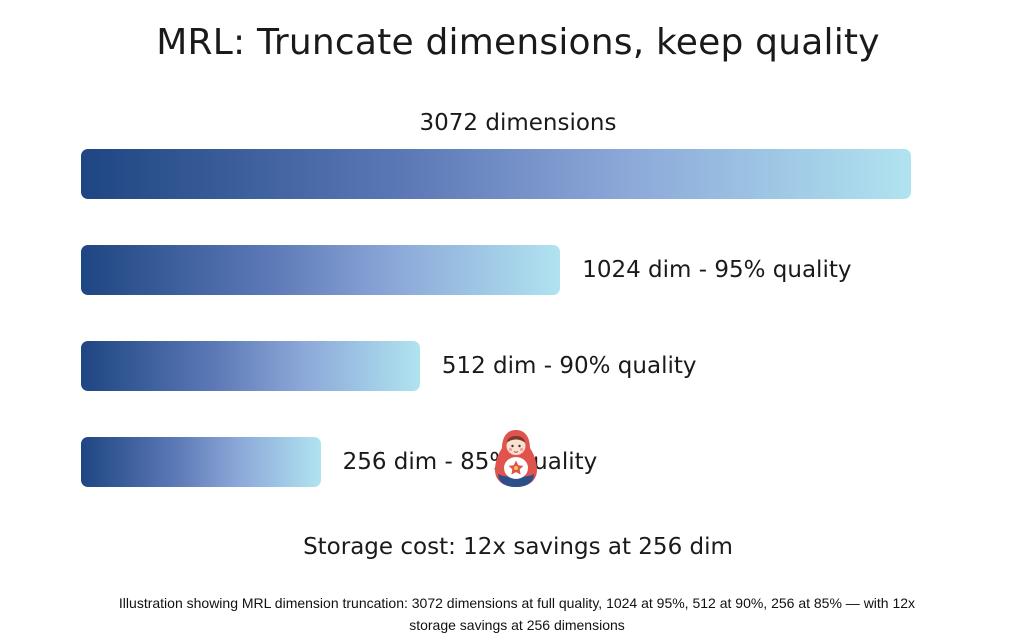 The image size is (1034, 644). Describe the element at coordinates (518, 123) in the screenshot. I see `bar-label-3072: 3072 dimensions` at that location.